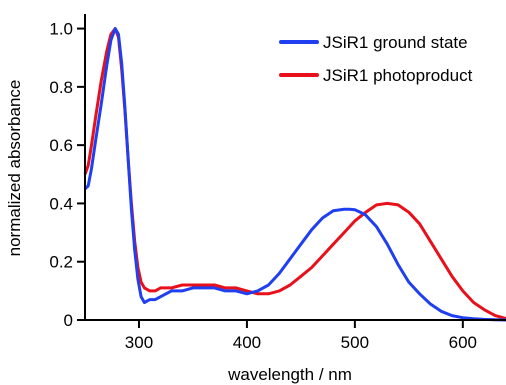 This screenshot has height=385, width=506. Describe the element at coordinates (247, 342) in the screenshot. I see `x-tick-label: 400` at that location.